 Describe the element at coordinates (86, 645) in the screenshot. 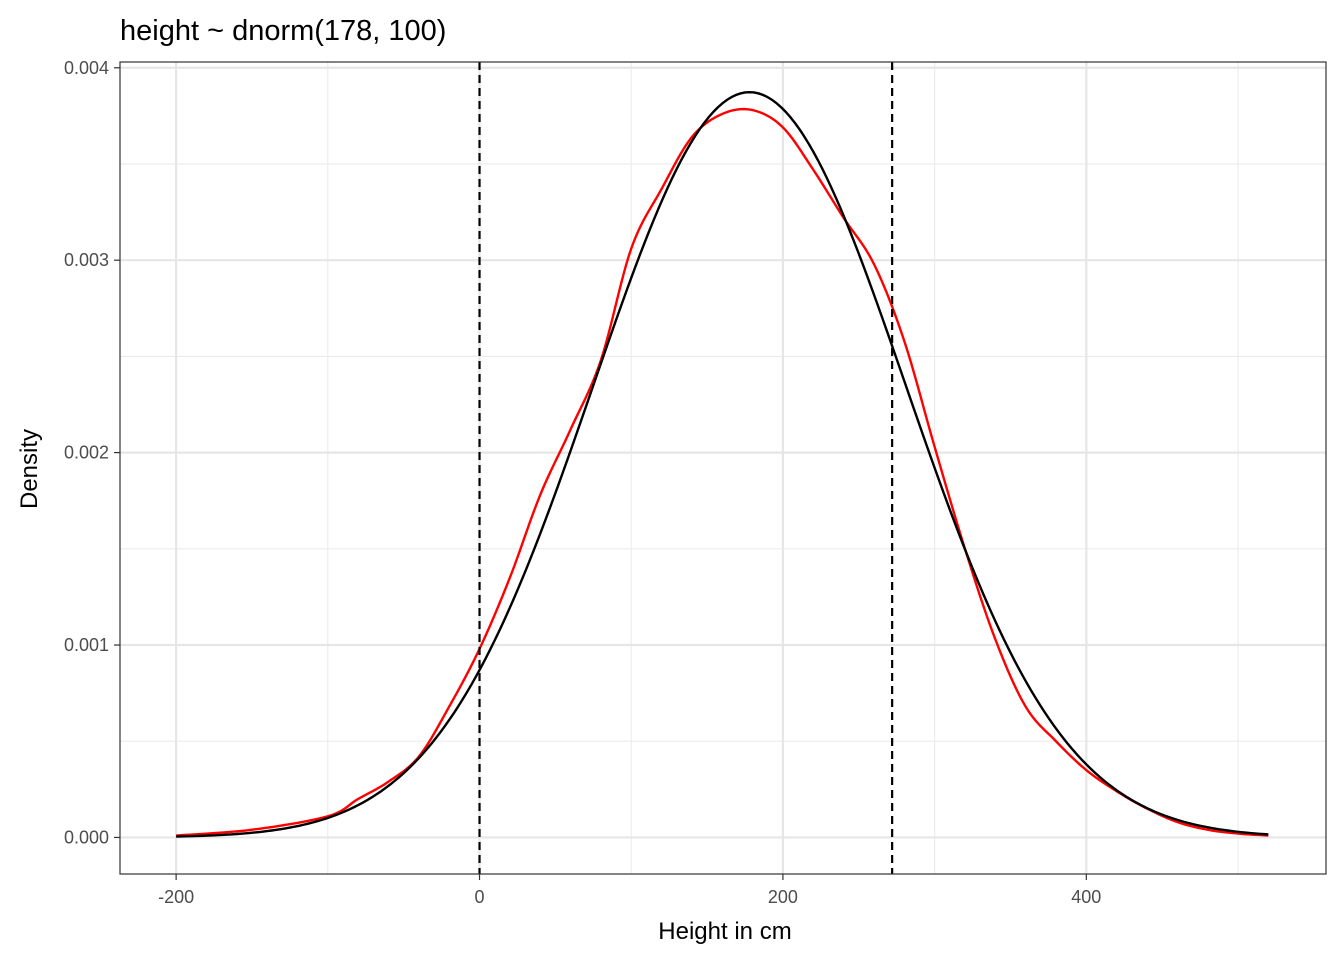

I see `y-tick-label: 0.001` at that location.